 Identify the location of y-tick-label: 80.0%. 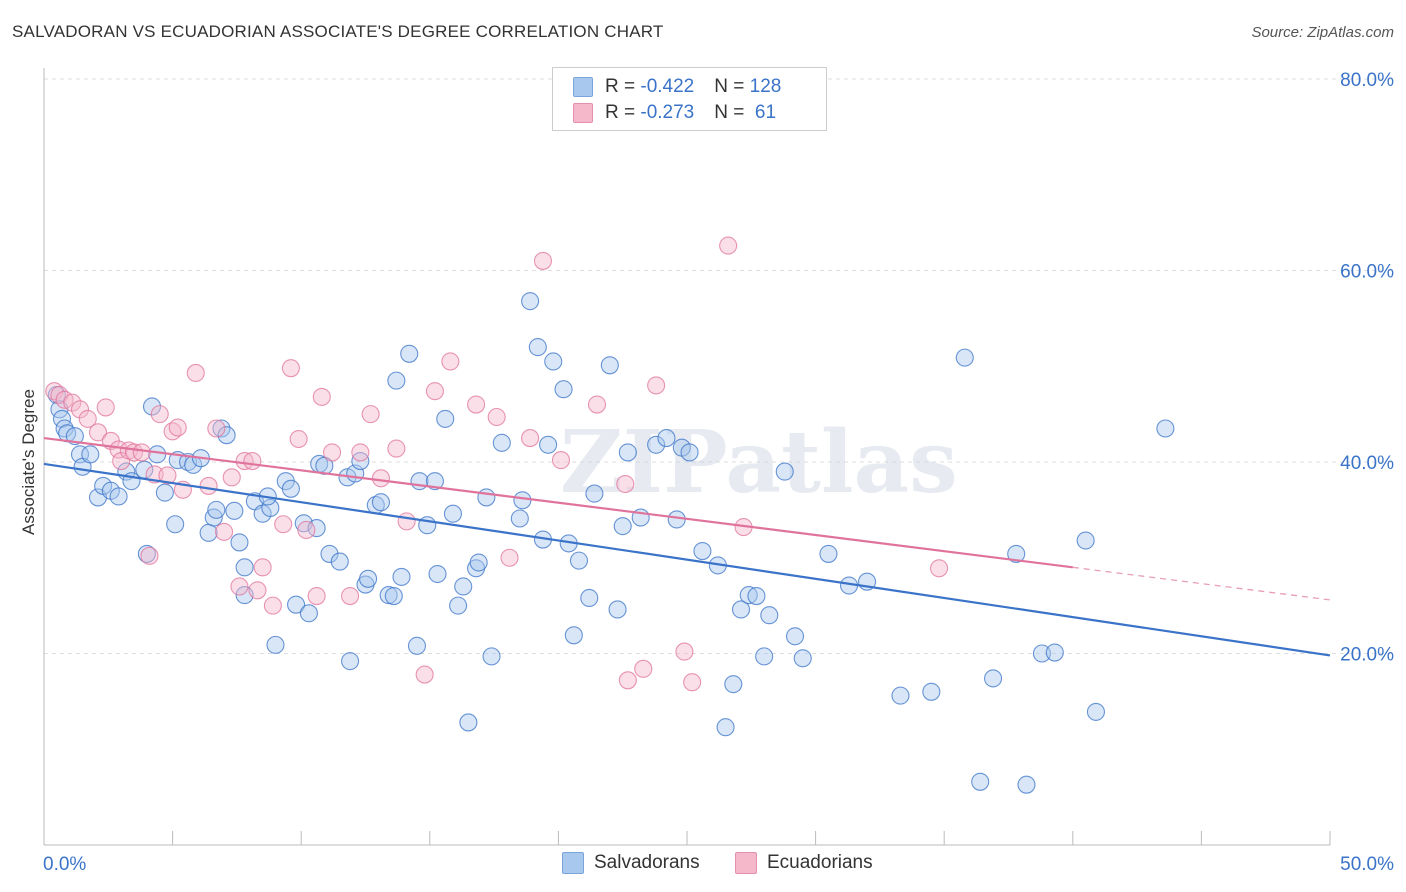
(1367, 80).